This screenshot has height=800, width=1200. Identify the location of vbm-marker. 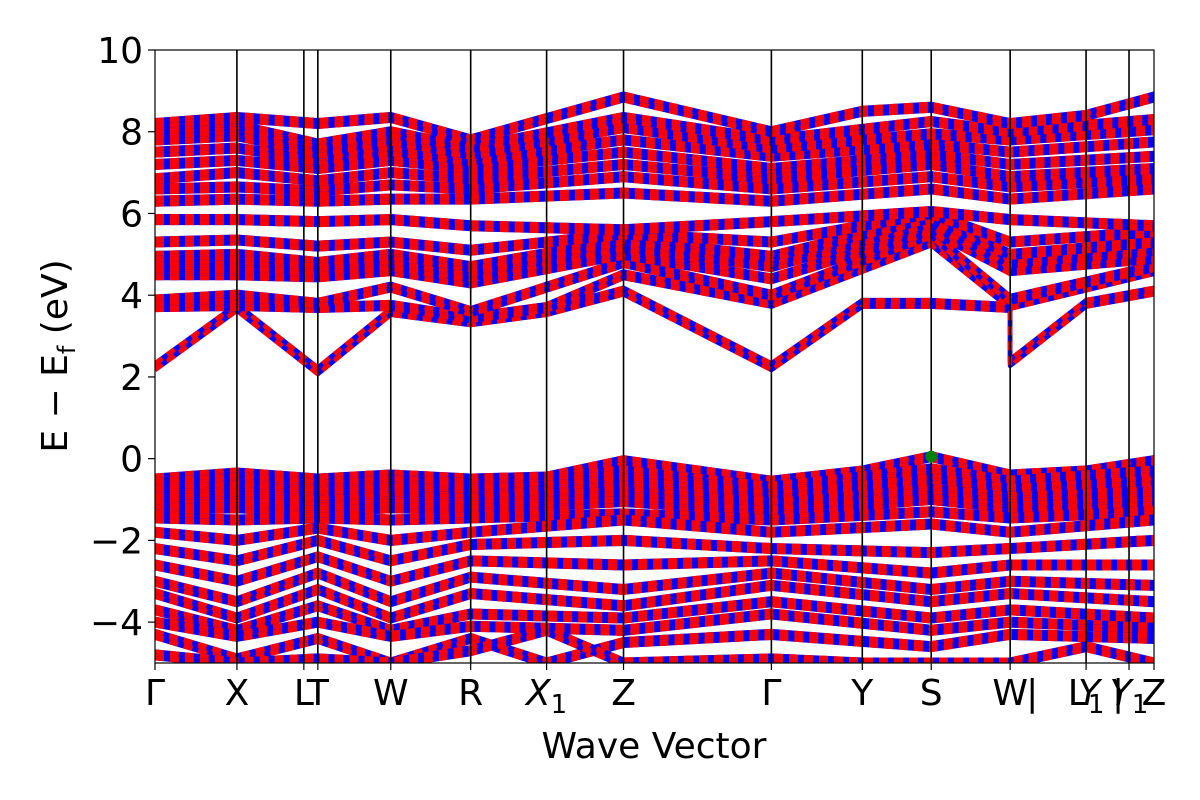
(931, 456).